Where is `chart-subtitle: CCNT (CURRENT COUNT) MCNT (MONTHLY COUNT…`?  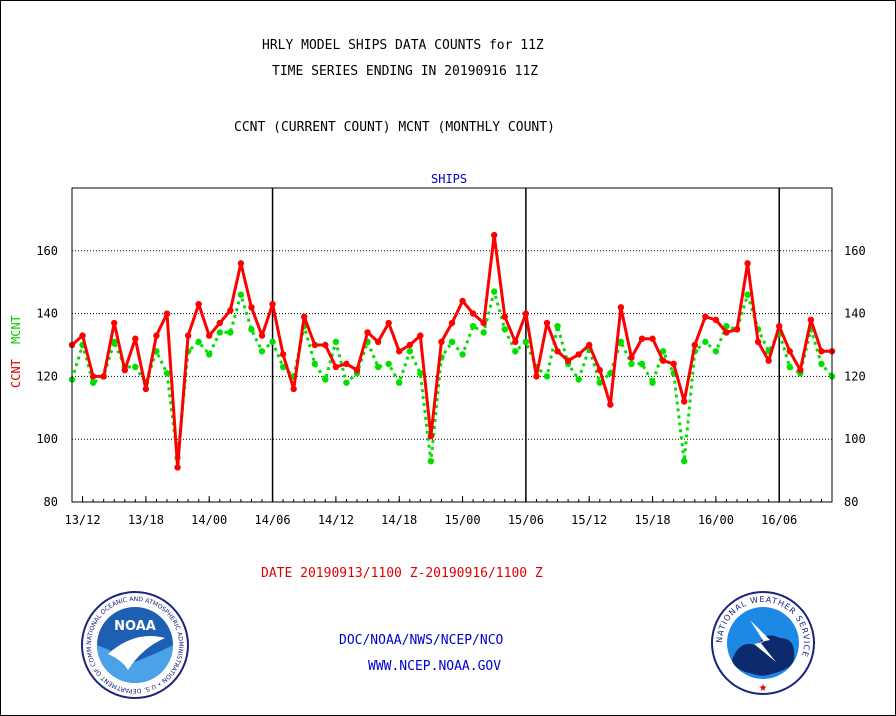 chart-subtitle: CCNT (CURRENT COUNT) MCNT (MONTHLY COUNT… is located at coordinates (394, 127).